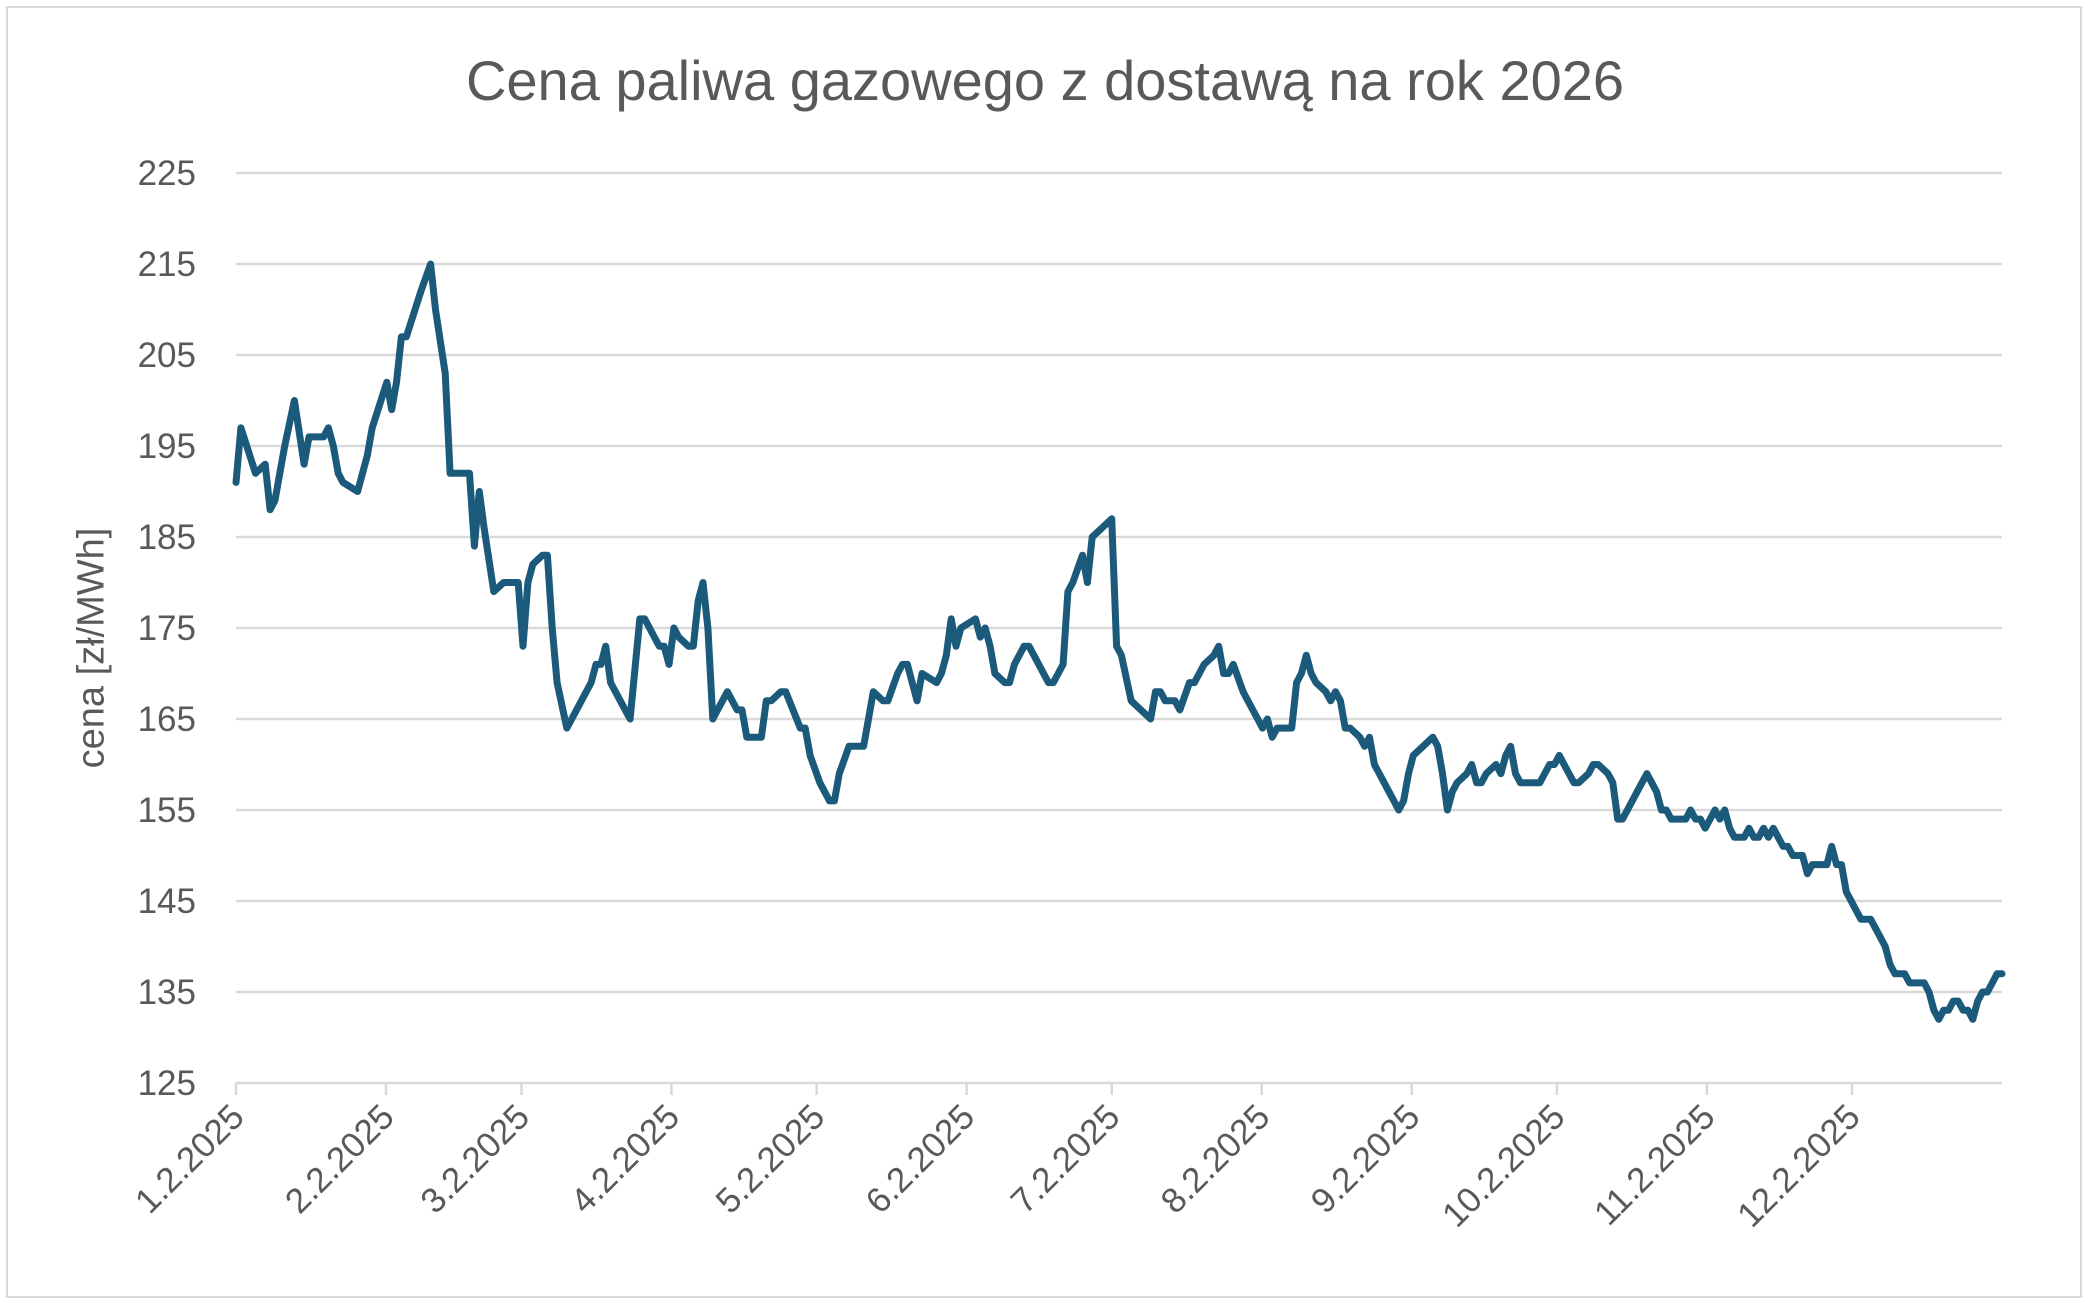  I want to click on x-tick-label: 7.2.2025, so click(1065, 1159).